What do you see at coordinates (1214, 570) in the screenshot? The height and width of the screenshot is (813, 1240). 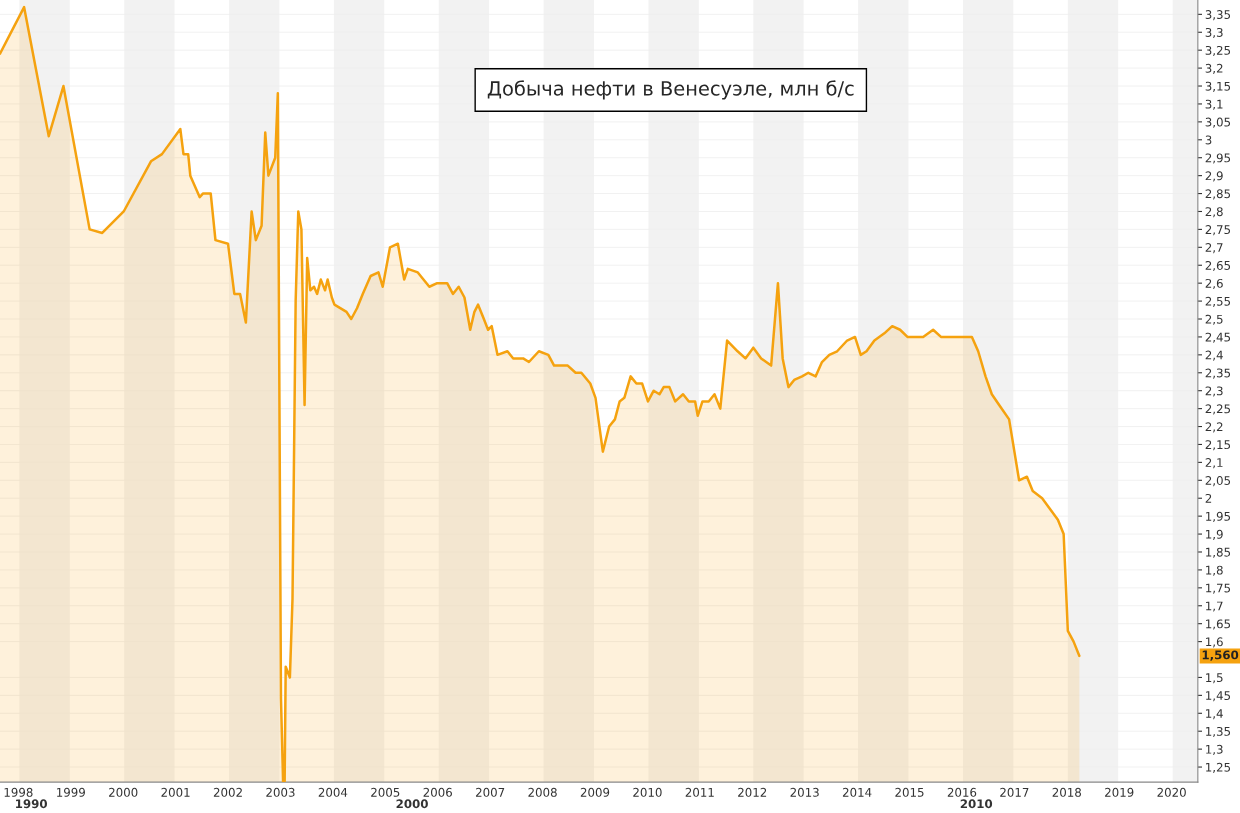 I see `y-tick-label: 1,8` at bounding box center [1214, 570].